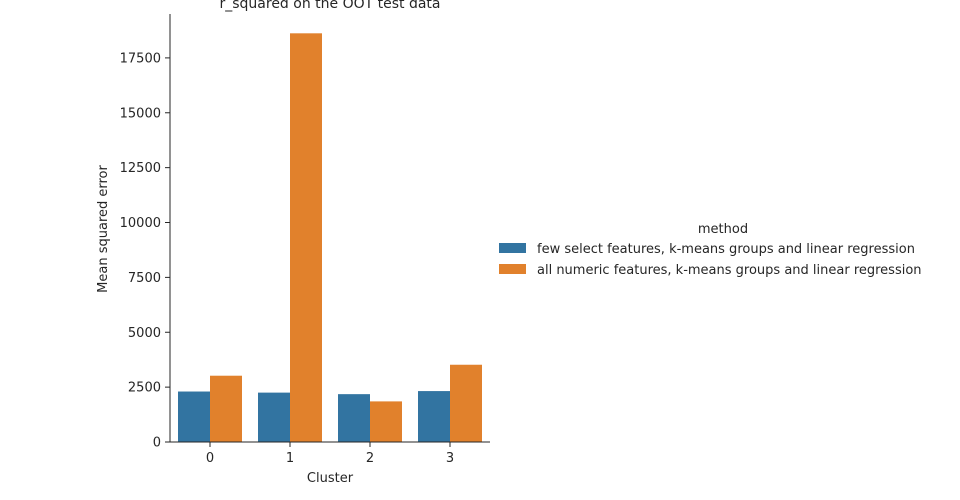  I want to click on x-axis: 0 1 2 3, so click(330, 453).